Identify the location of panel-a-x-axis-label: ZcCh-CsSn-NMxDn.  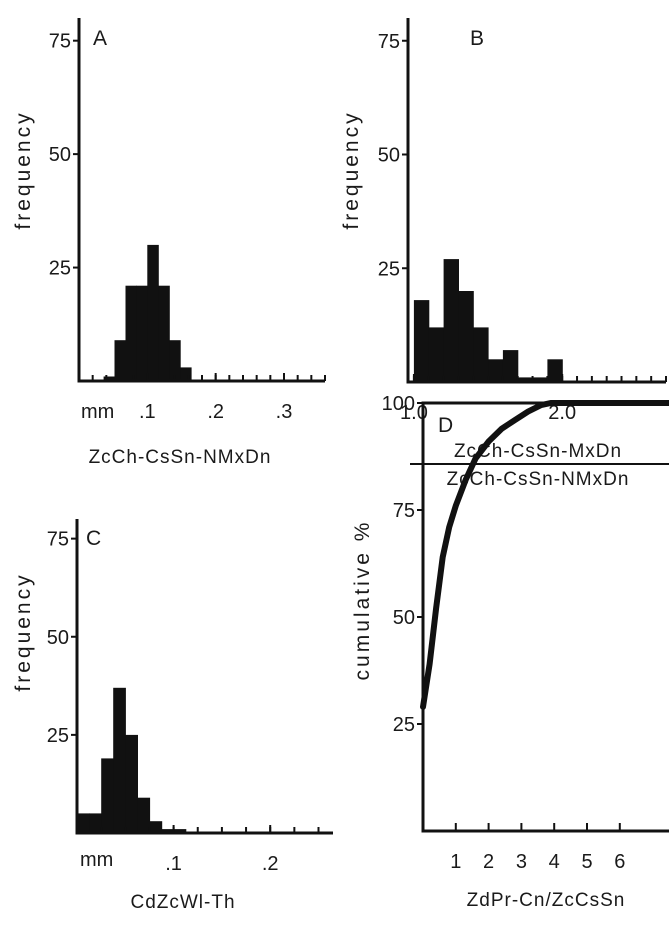
(180, 457).